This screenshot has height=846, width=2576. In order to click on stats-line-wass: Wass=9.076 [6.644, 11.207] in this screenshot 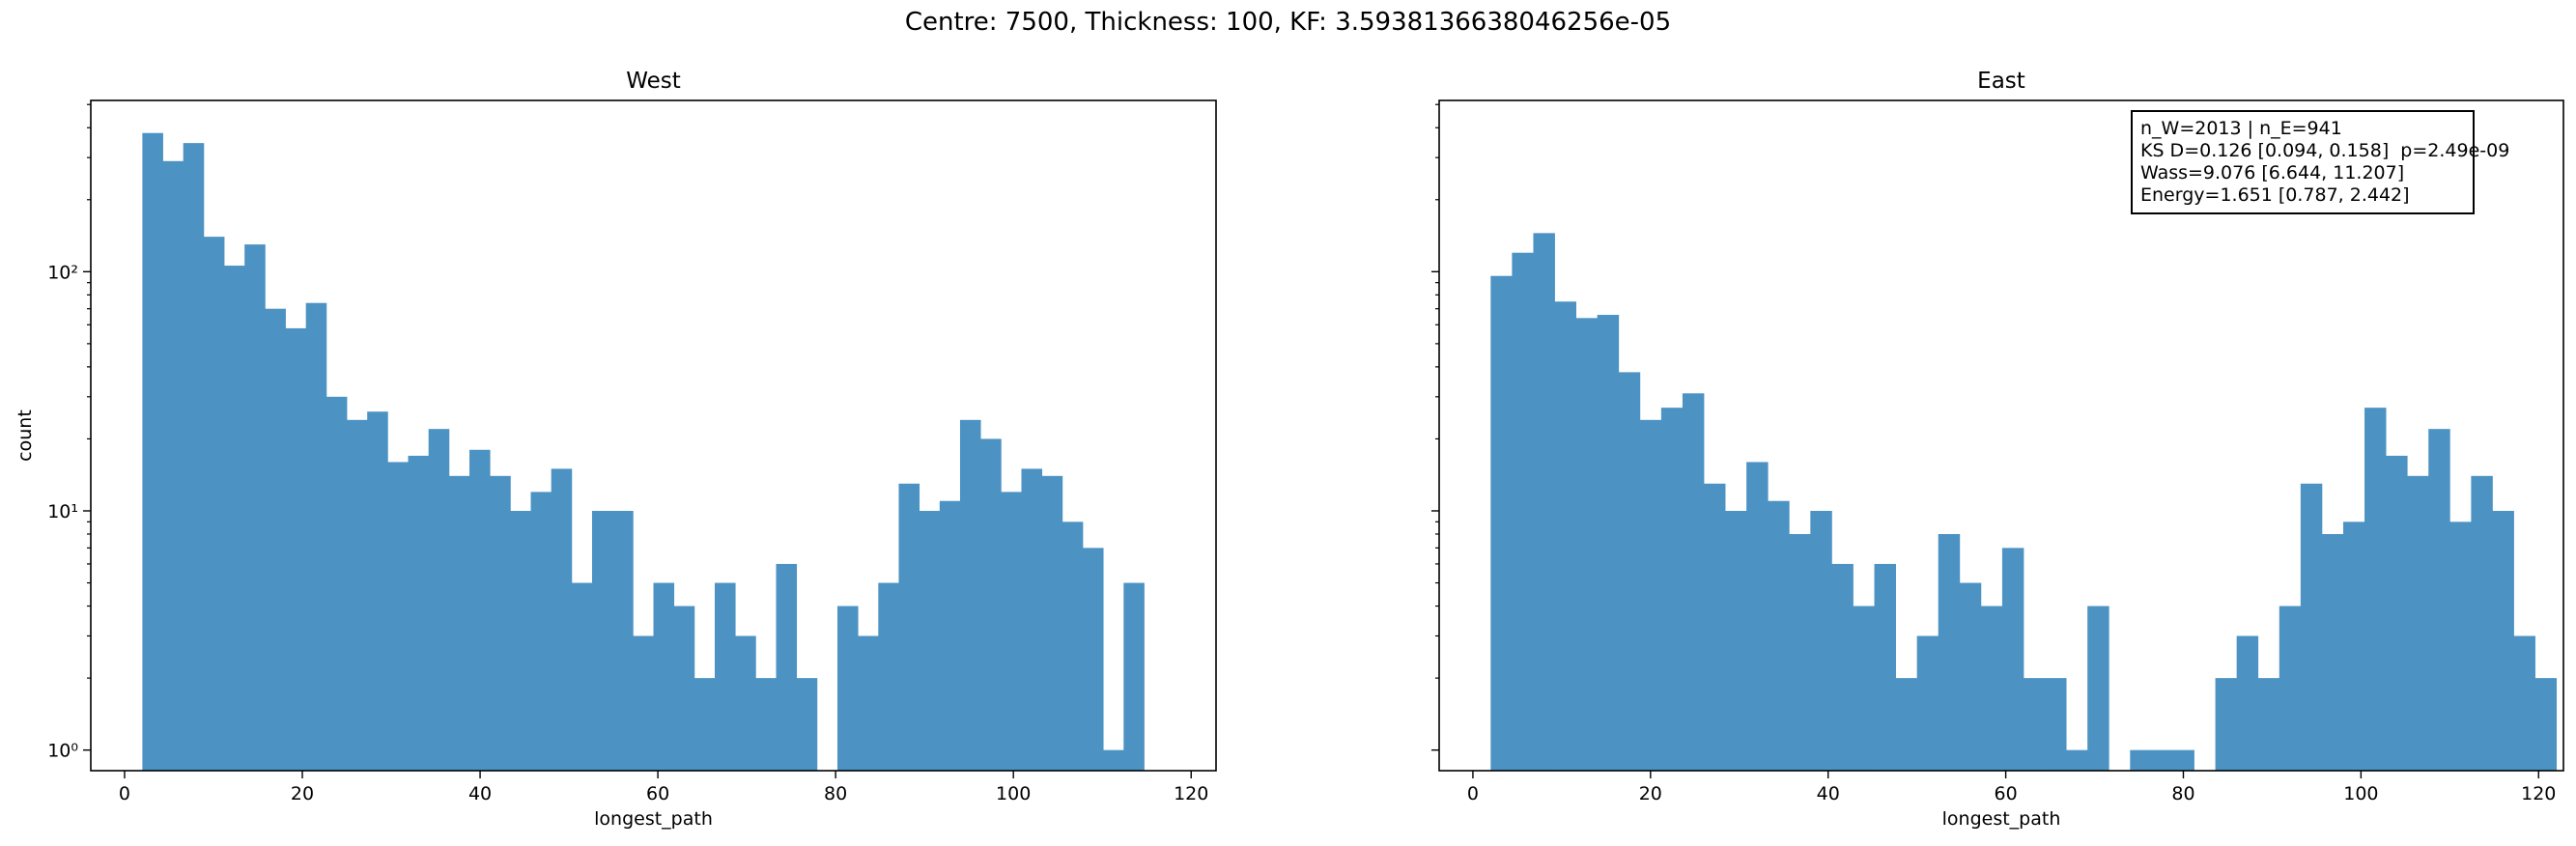, I will do `click(2272, 172)`.